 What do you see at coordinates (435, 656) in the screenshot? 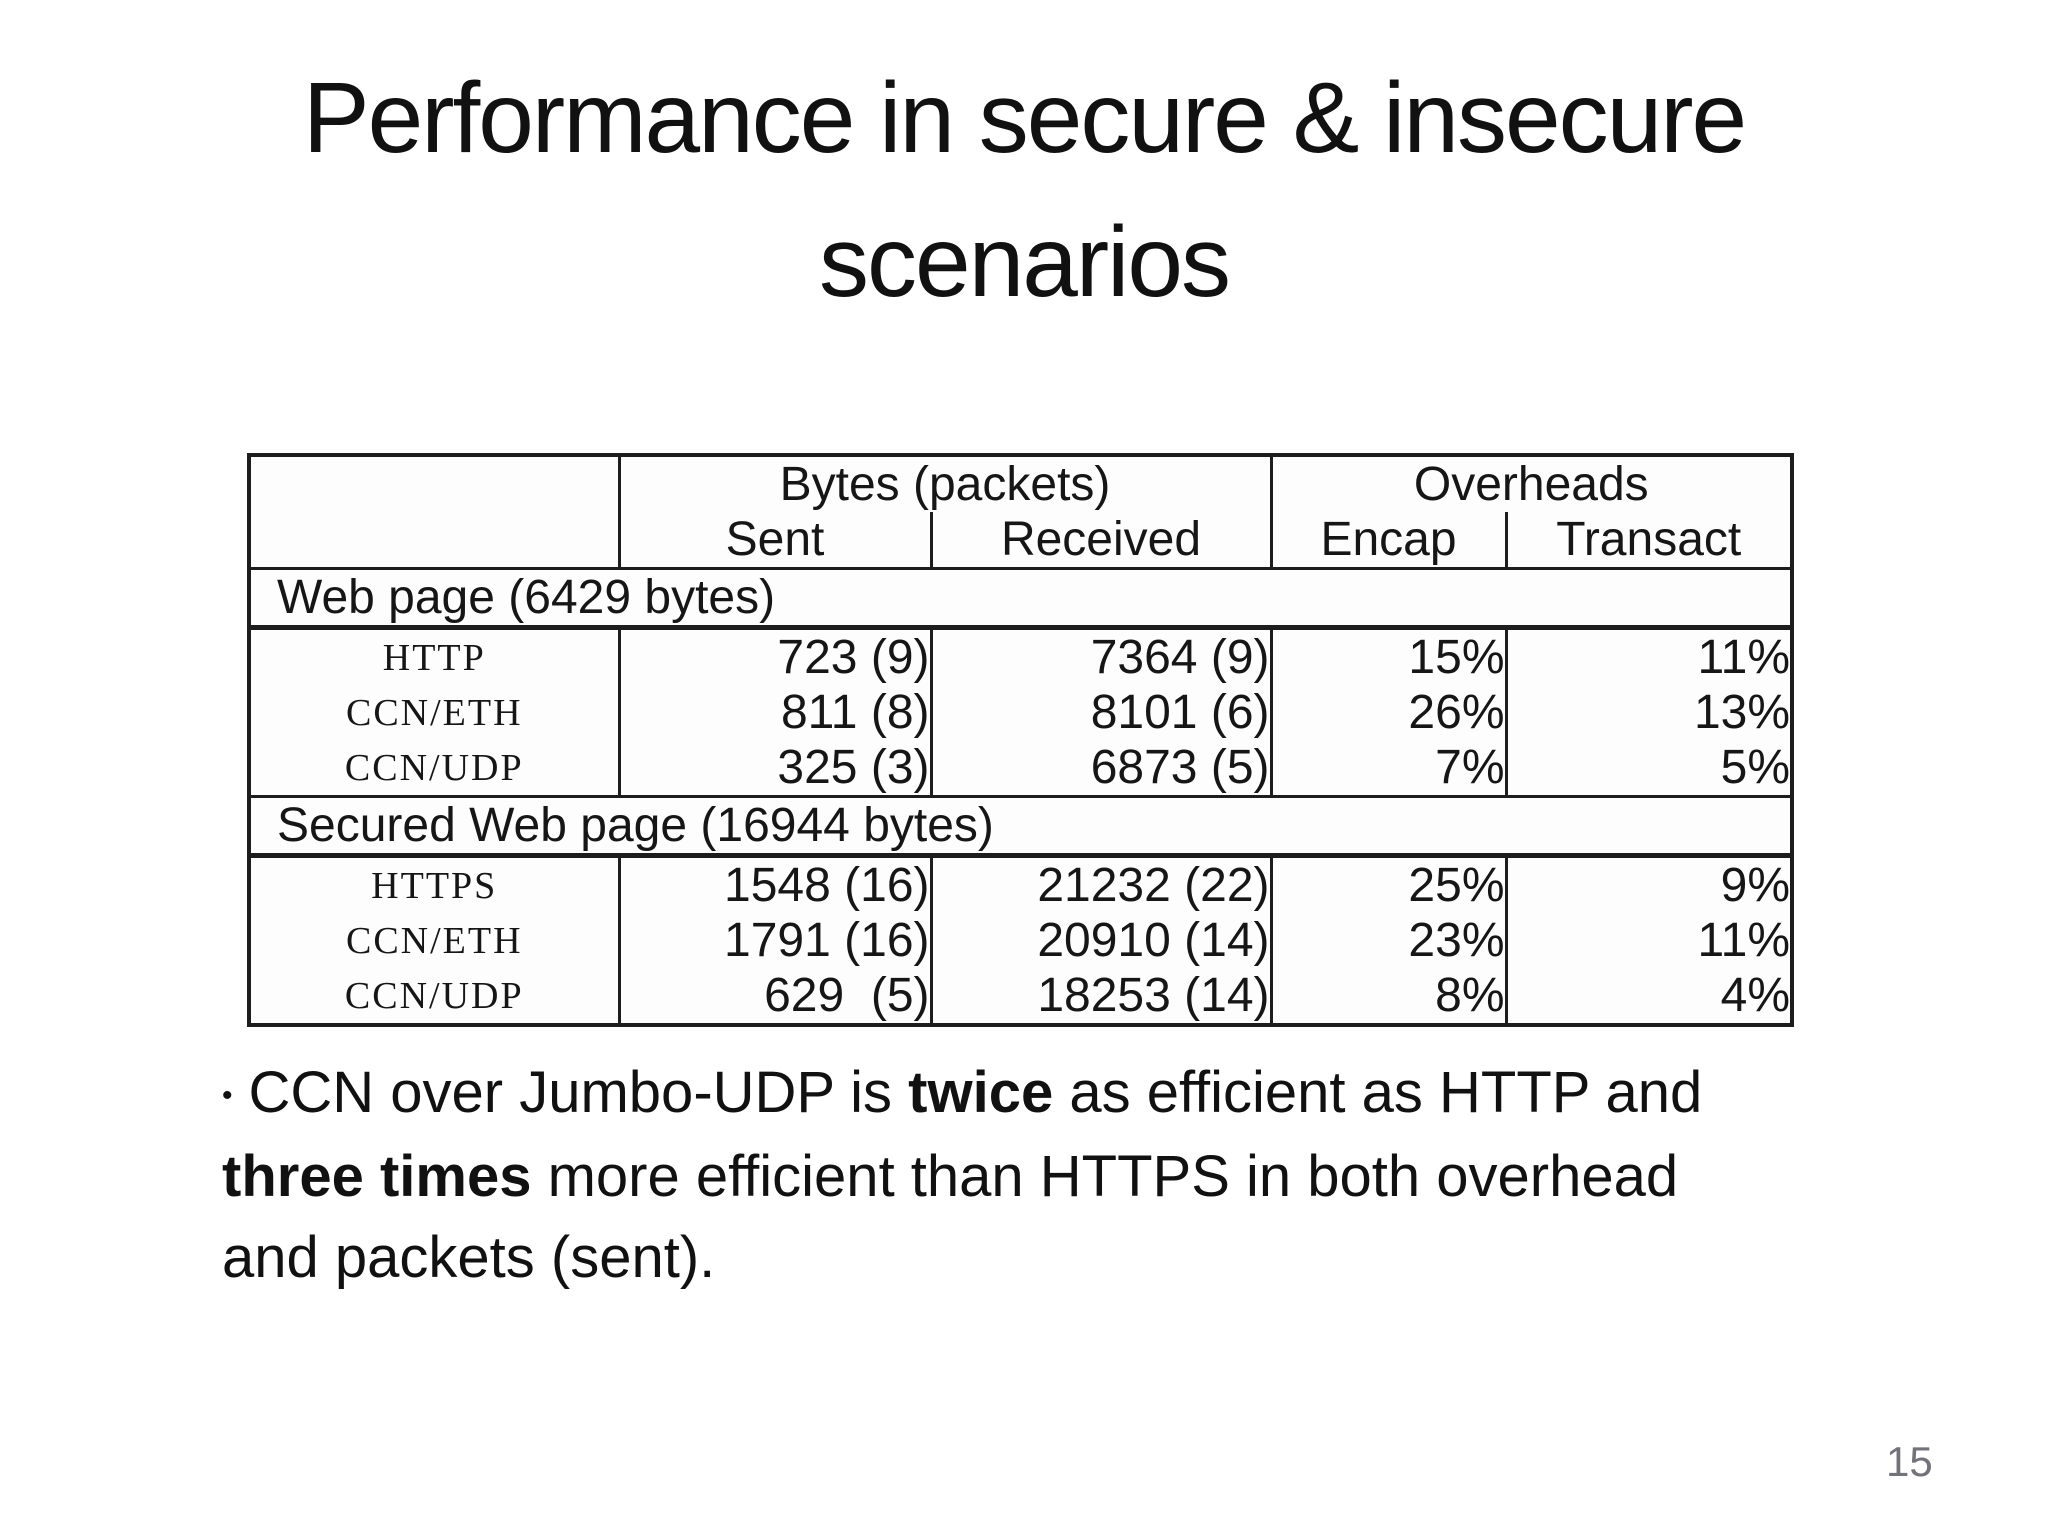
I see `row-label: HTTP` at bounding box center [435, 656].